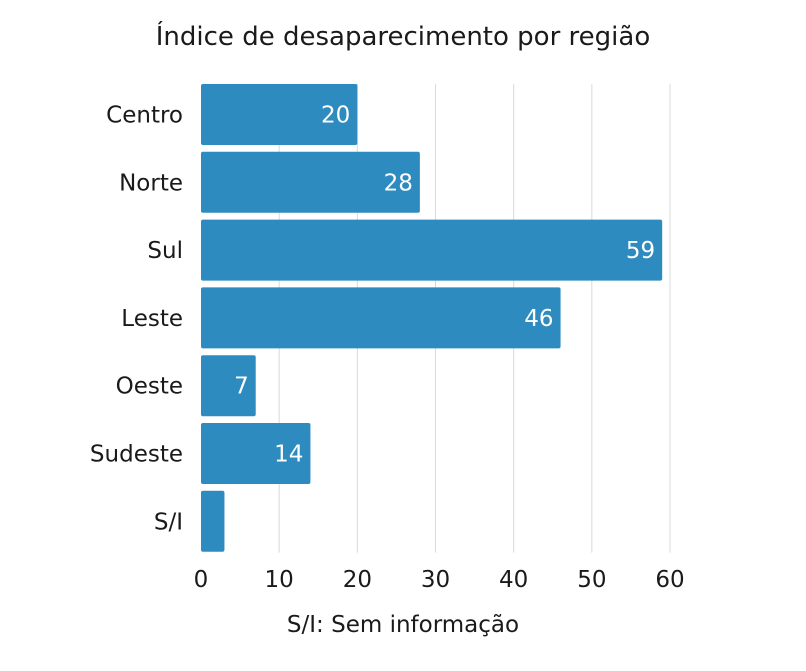  I want to click on chart-title: Índice de desaparecimento por região, so click(403, 37).